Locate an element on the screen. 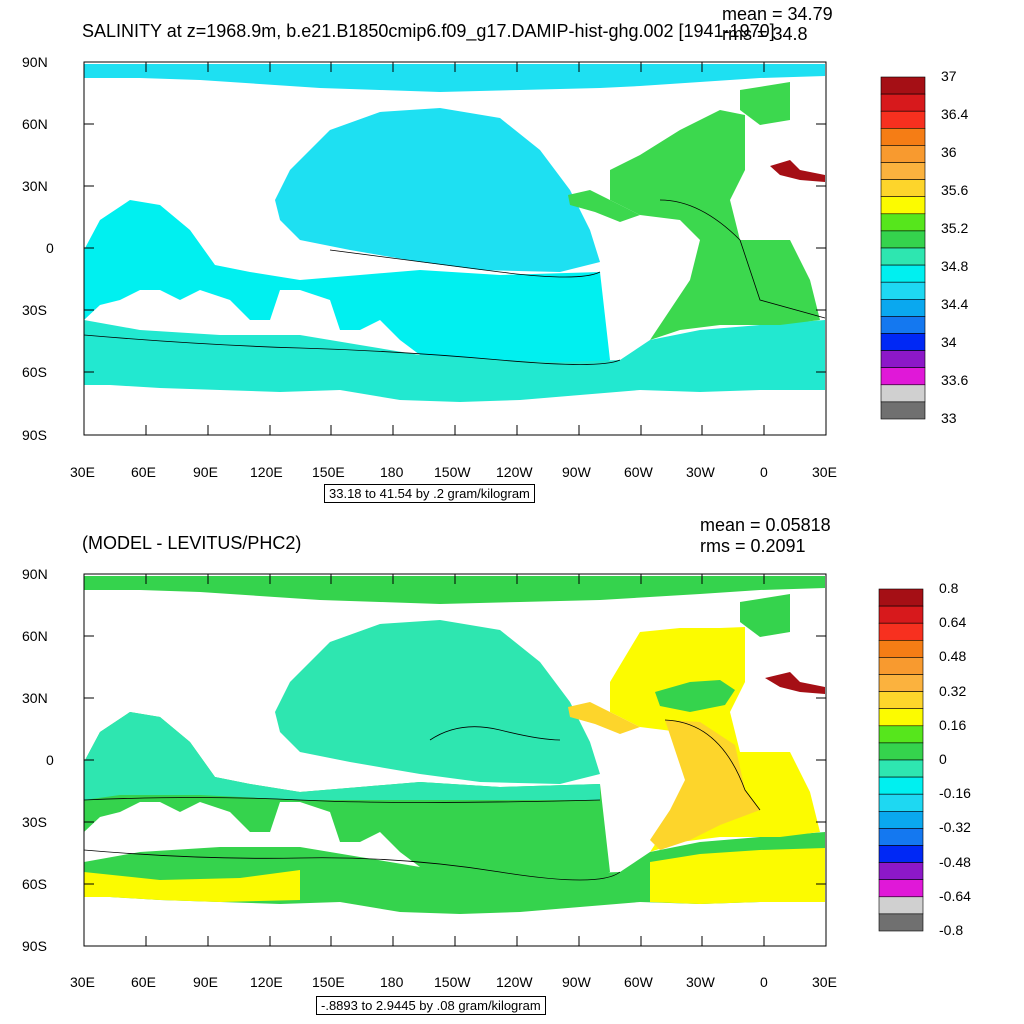 This screenshot has width=1024, height=1024. colorbar-label: 34.8 is located at coordinates (955, 266).